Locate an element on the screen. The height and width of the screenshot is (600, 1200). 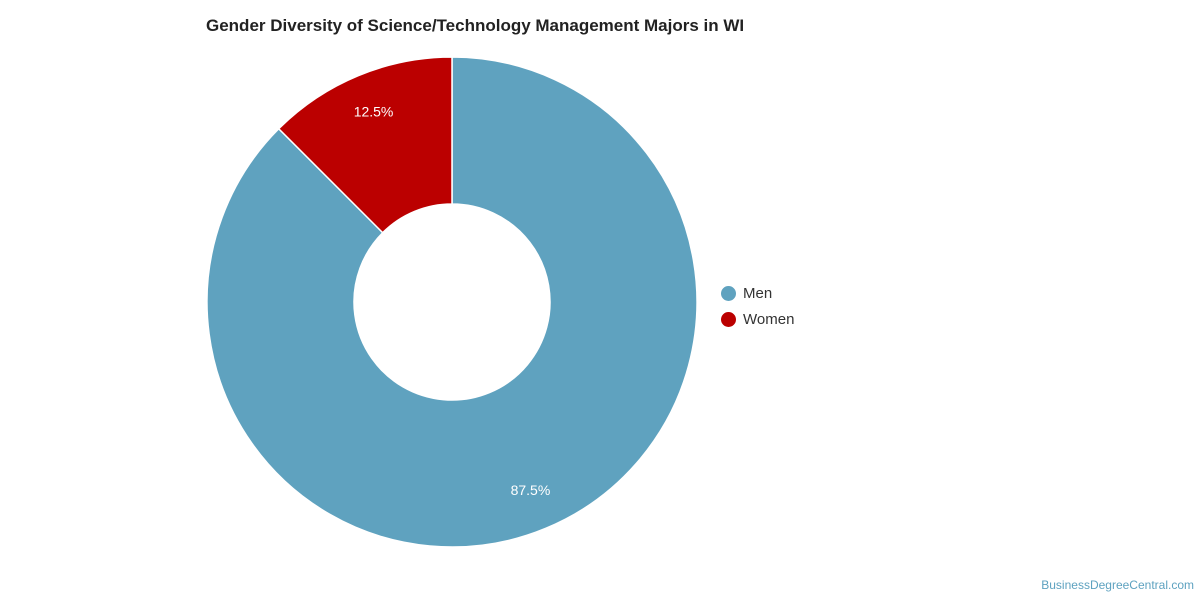
slice-women is located at coordinates (365, 145).